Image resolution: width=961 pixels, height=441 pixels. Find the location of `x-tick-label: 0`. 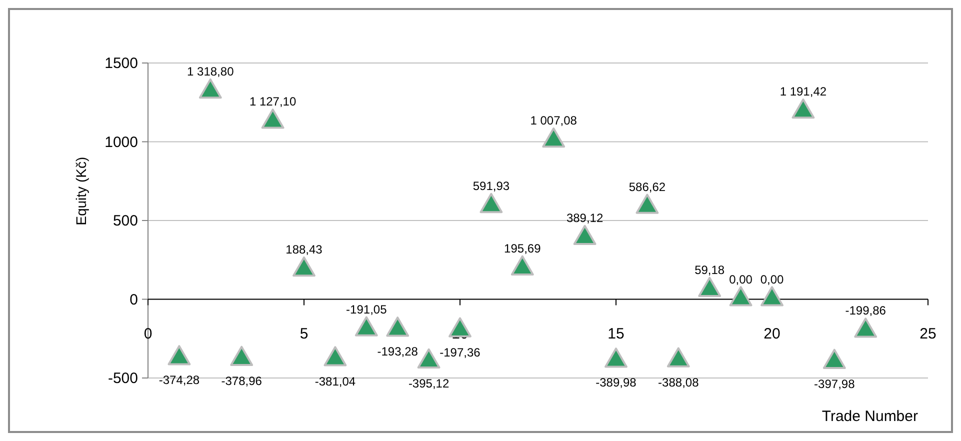

x-tick-label: 0 is located at coordinates (148, 333).